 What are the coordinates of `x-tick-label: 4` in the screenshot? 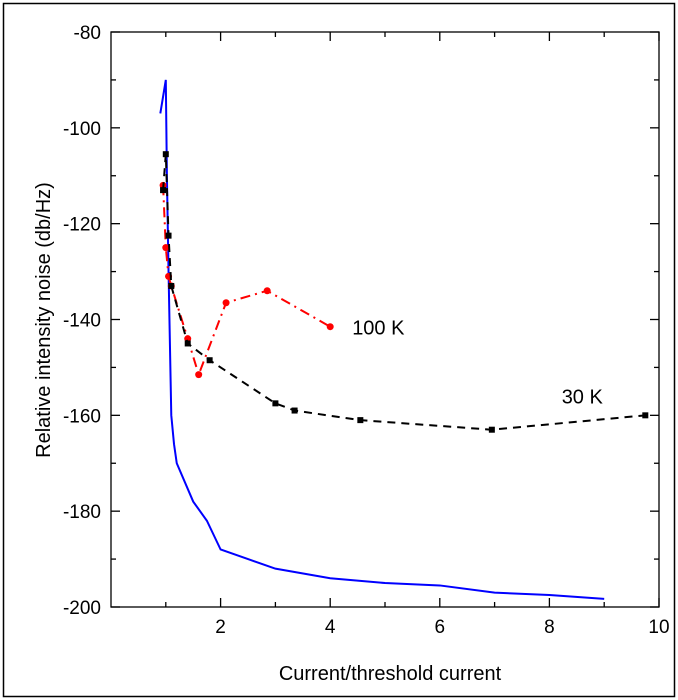 It's located at (330, 627).